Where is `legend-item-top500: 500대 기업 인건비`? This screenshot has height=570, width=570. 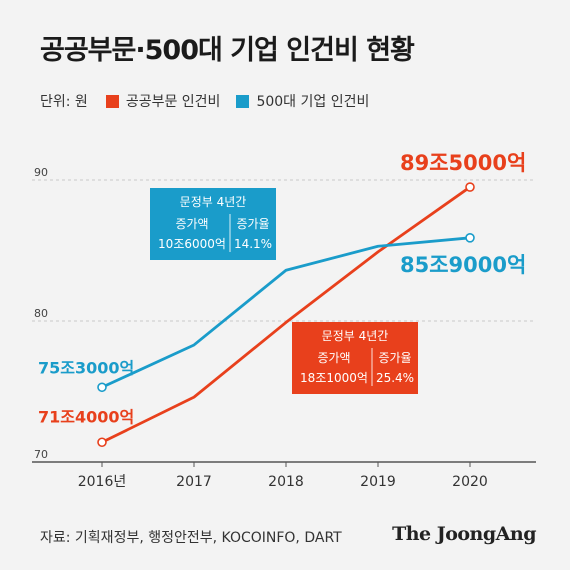
legend-item-top500: 500대 기업 인건비 is located at coordinates (302, 101).